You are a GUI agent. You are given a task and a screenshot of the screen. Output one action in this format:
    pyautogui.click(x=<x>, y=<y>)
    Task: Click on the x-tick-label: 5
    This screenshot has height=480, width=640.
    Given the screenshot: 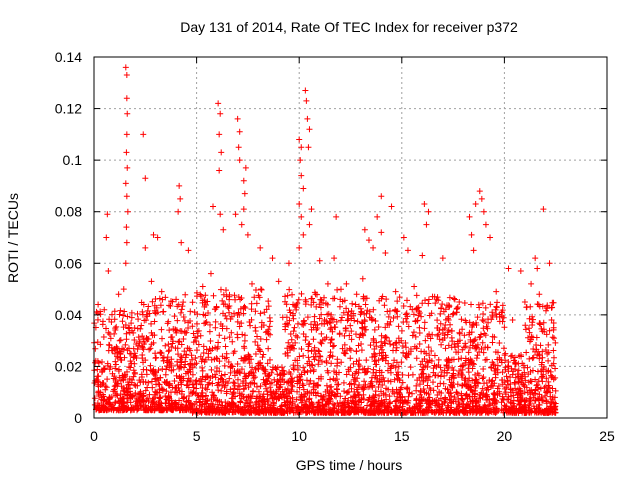 What is the action you would take?
    pyautogui.click(x=197, y=436)
    